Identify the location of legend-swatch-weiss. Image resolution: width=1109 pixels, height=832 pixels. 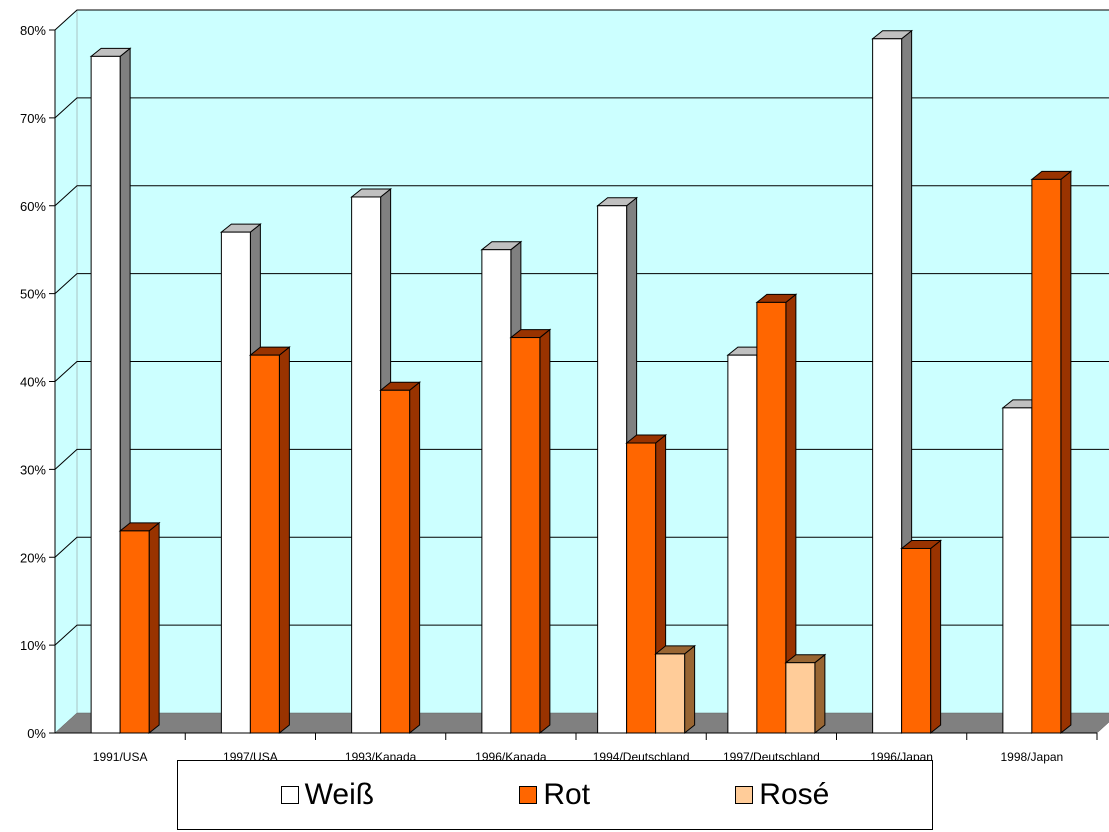
(289, 795).